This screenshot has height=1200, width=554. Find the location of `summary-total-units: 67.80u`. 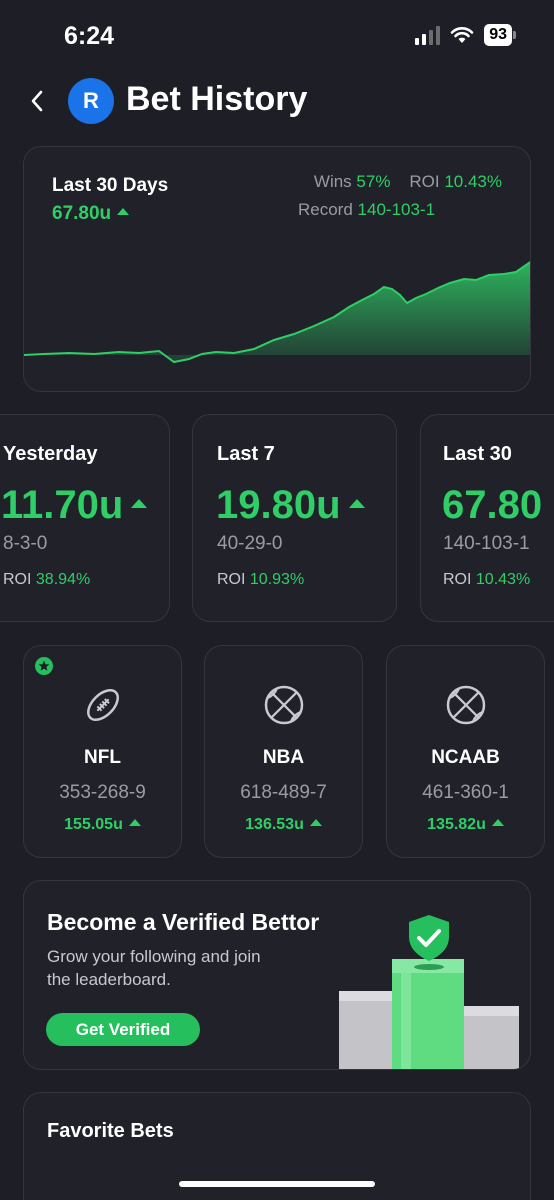

summary-total-units: 67.80u is located at coordinates (91, 214).